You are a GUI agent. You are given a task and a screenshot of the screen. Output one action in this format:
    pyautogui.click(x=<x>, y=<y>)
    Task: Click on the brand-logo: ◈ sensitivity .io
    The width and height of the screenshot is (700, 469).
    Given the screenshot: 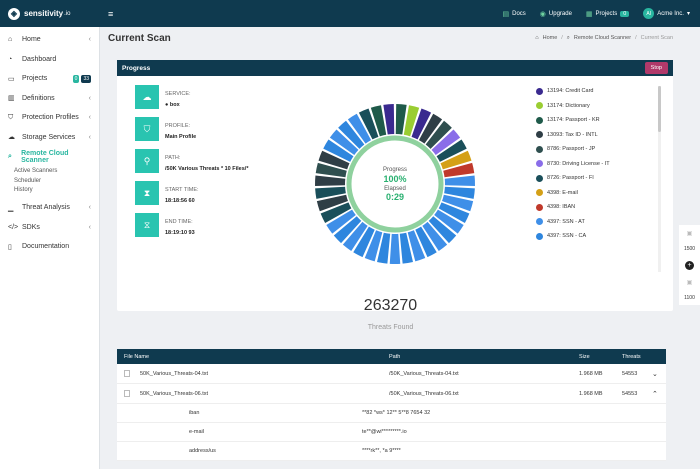 What is the action you would take?
    pyautogui.click(x=50, y=13)
    